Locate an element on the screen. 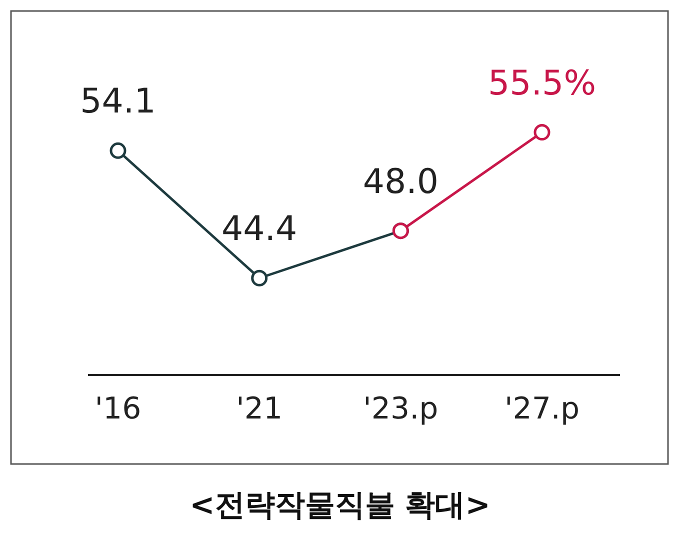 The width and height of the screenshot is (680, 539). data-label: 48.0 is located at coordinates (400, 182).